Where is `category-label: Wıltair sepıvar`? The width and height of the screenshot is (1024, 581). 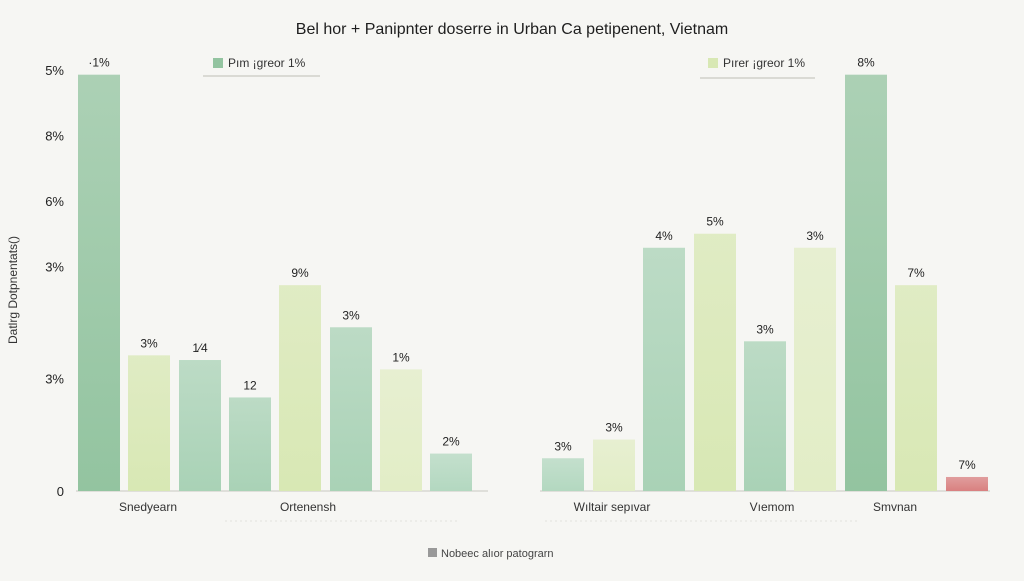
category-label: Wıltair sepıvar is located at coordinates (612, 507).